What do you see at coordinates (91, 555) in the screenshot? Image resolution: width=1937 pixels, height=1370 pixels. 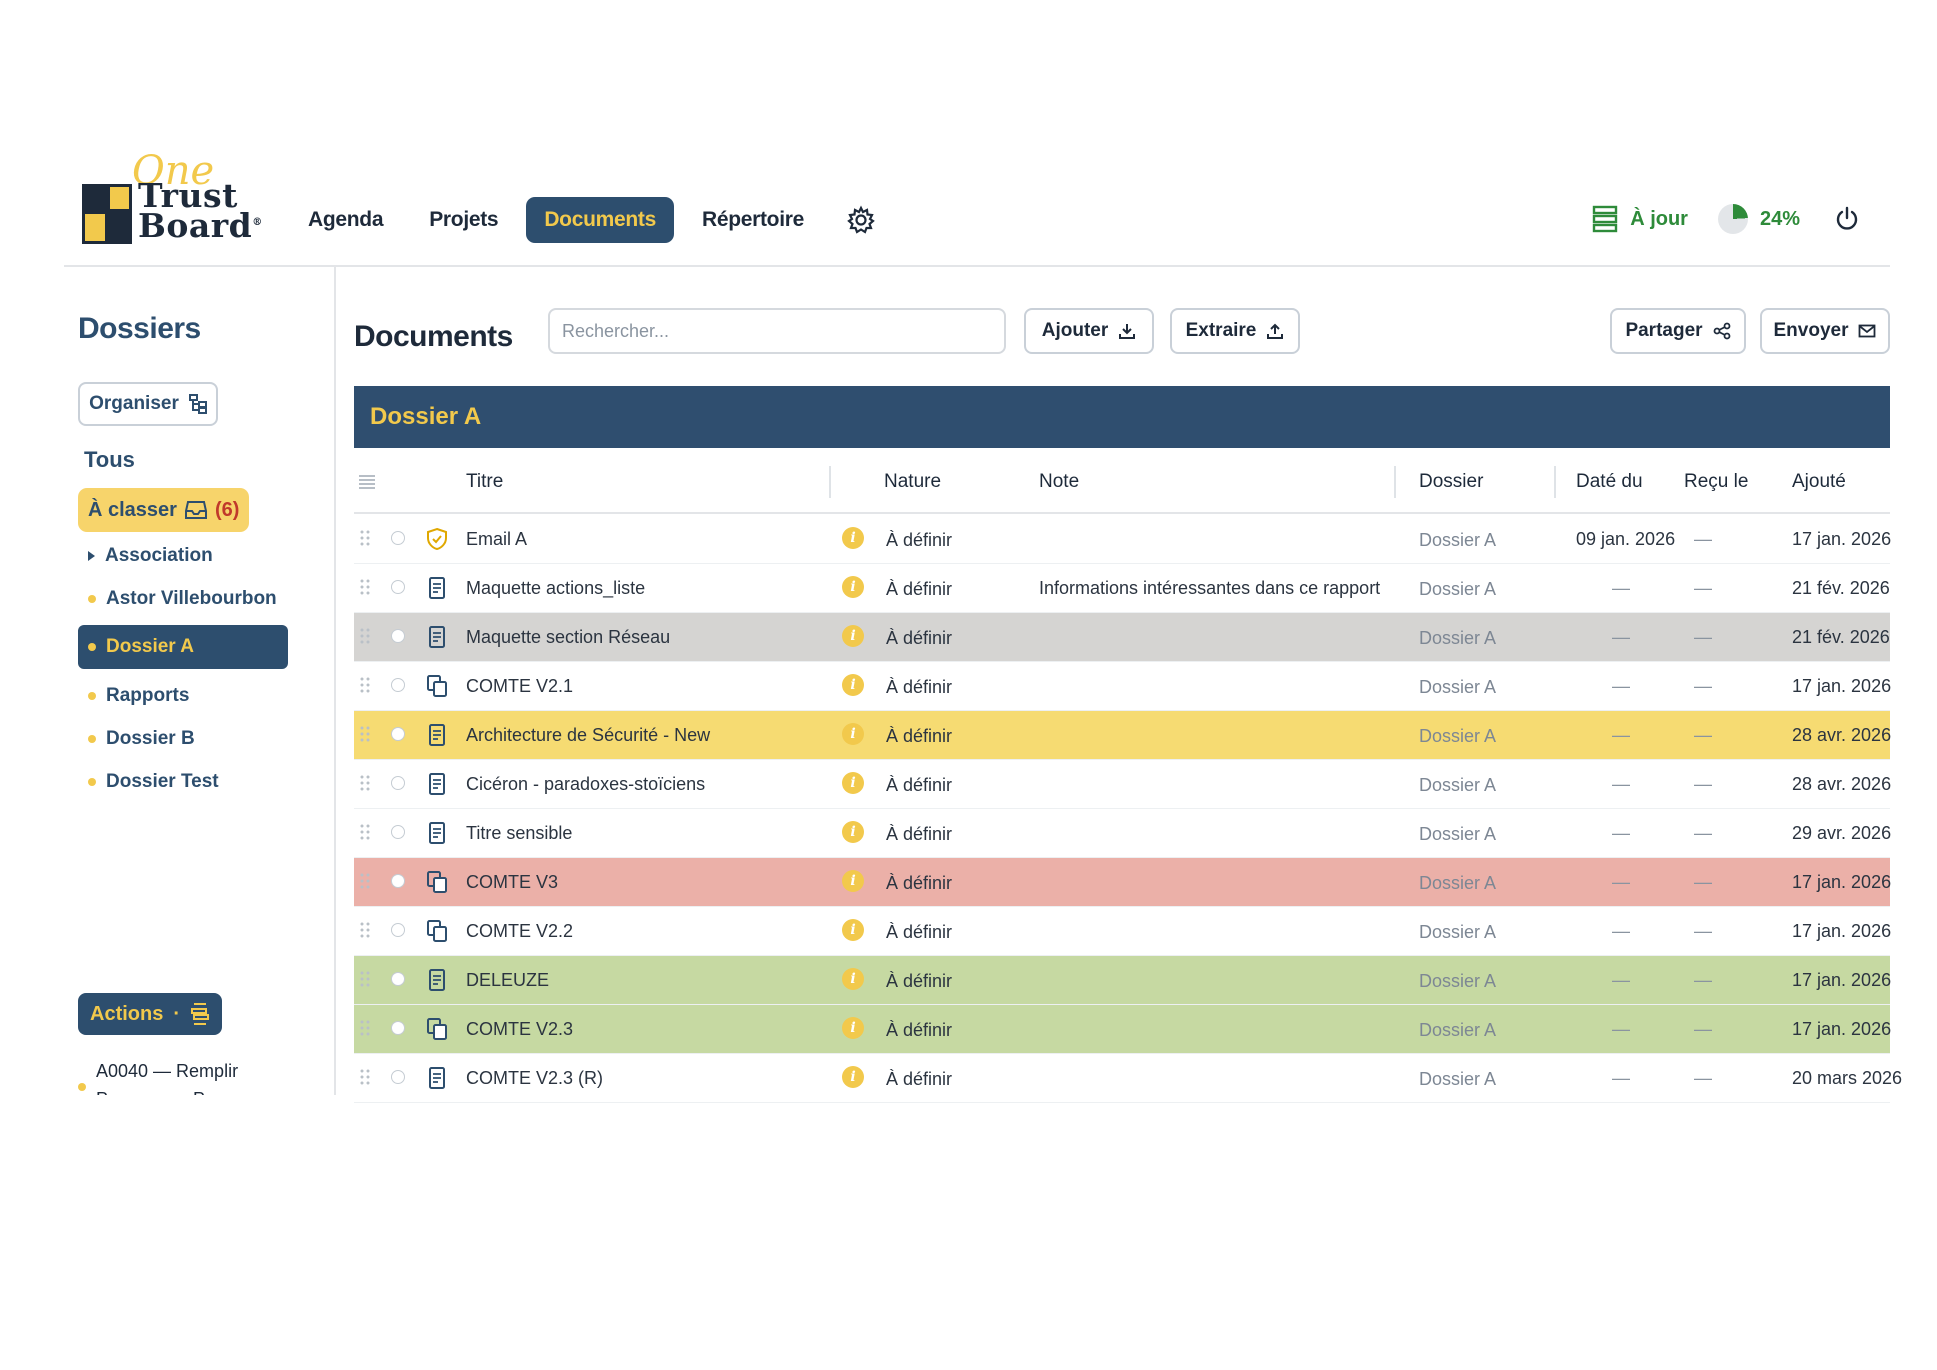 I see `expand-triangle-icon` at bounding box center [91, 555].